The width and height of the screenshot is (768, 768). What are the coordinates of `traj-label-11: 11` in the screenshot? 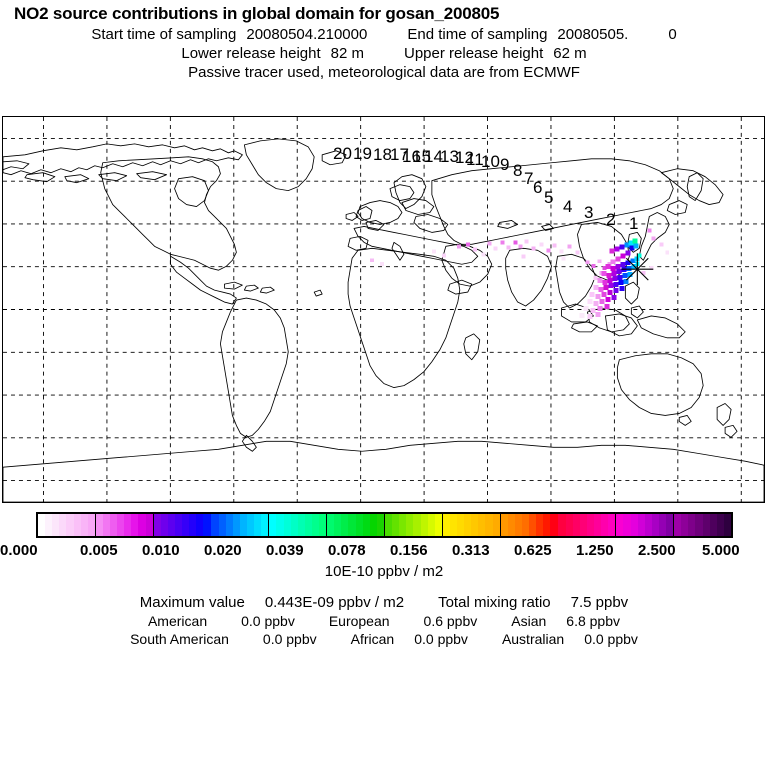 It's located at (475, 159).